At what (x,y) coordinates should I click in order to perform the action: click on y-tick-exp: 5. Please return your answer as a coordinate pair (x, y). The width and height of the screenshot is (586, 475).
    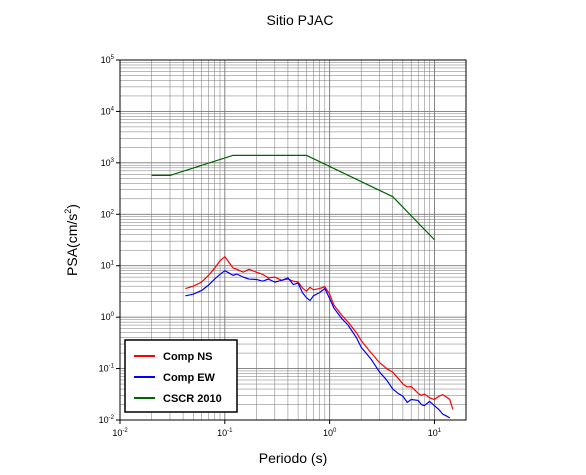
    Looking at the image, I should click on (113, 58).